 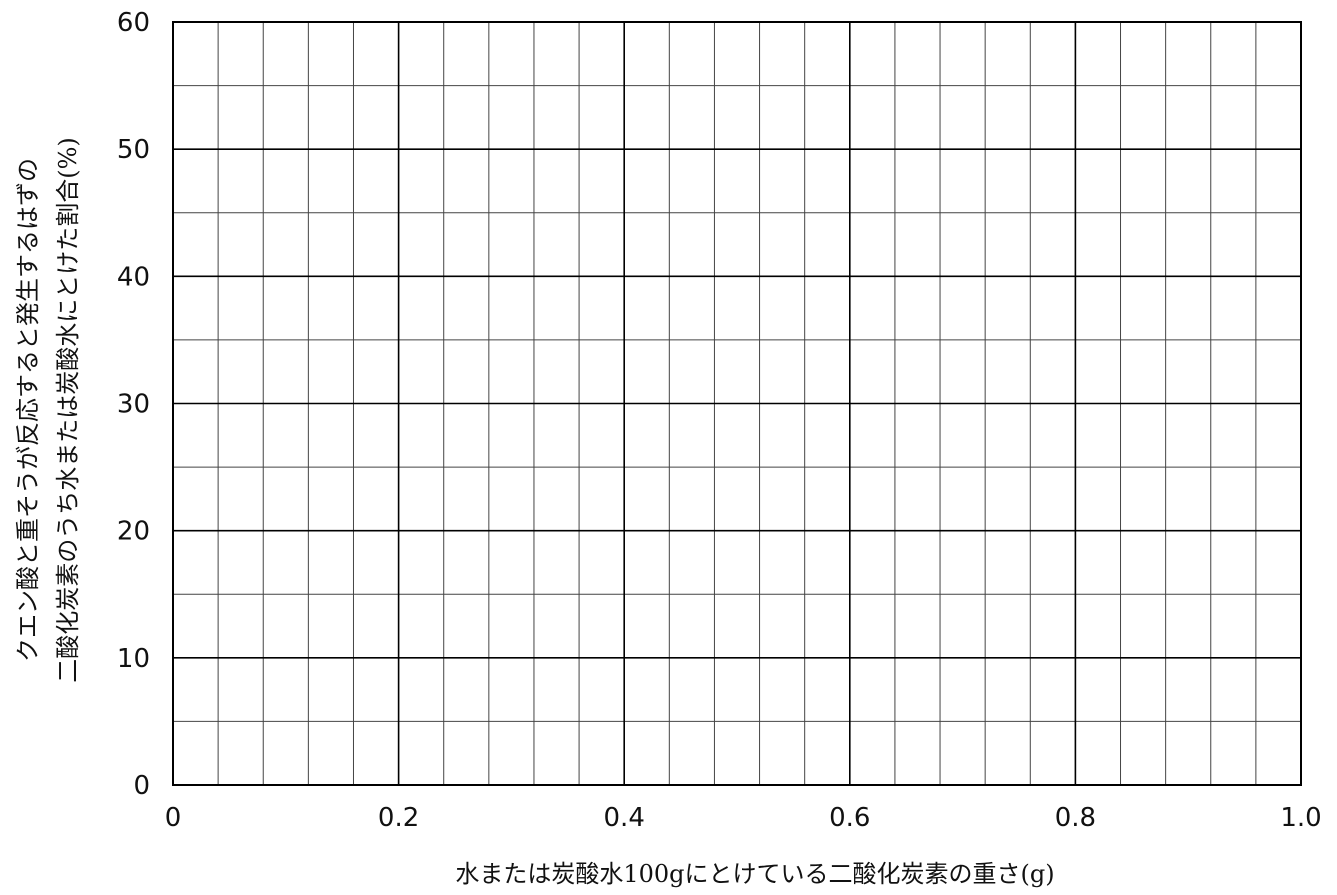 What do you see at coordinates (133, 659) in the screenshot?
I see `y-tick-label: 10` at bounding box center [133, 659].